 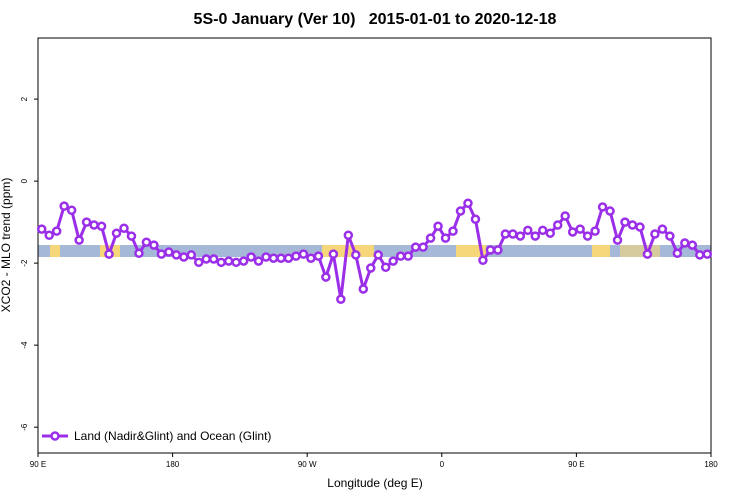 I want to click on x-tick-label: 0, so click(x=442, y=464).